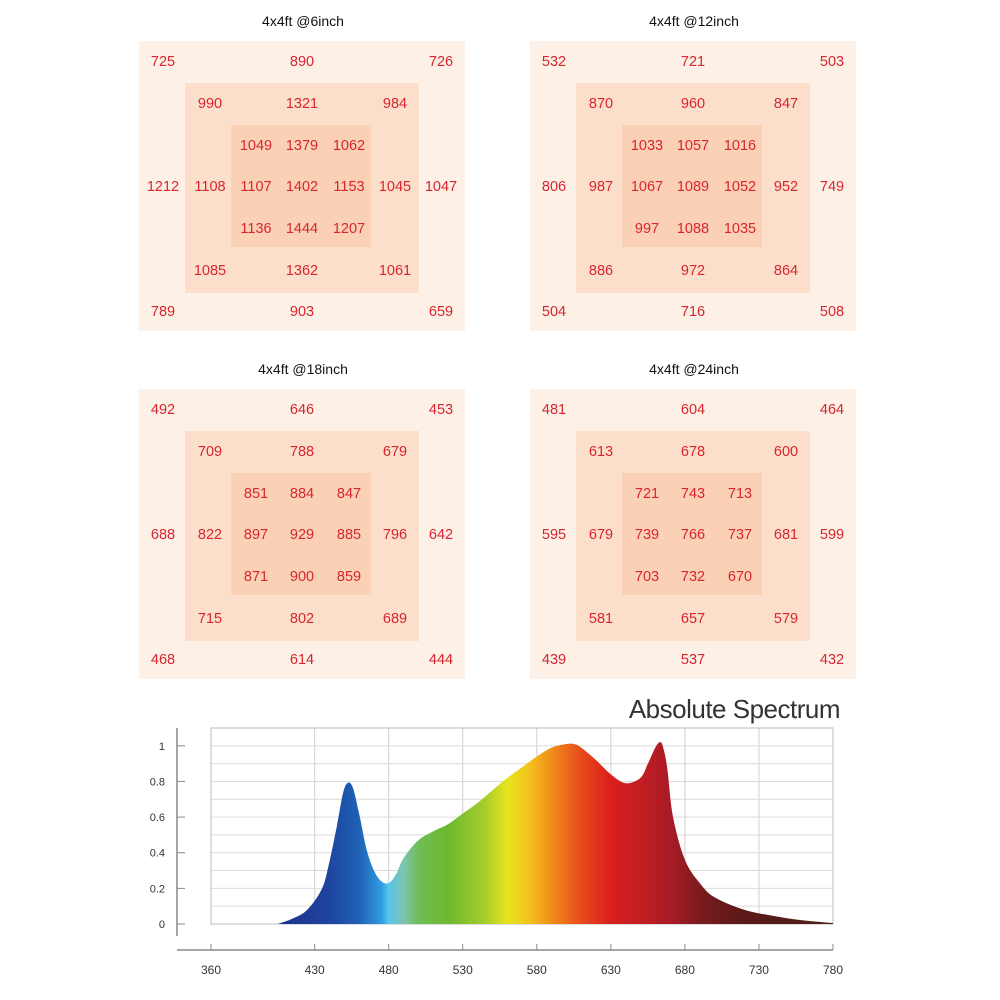 The image size is (1000, 1000). Describe the element at coordinates (163, 62) in the screenshot. I see `ppfd-value: 725` at that location.